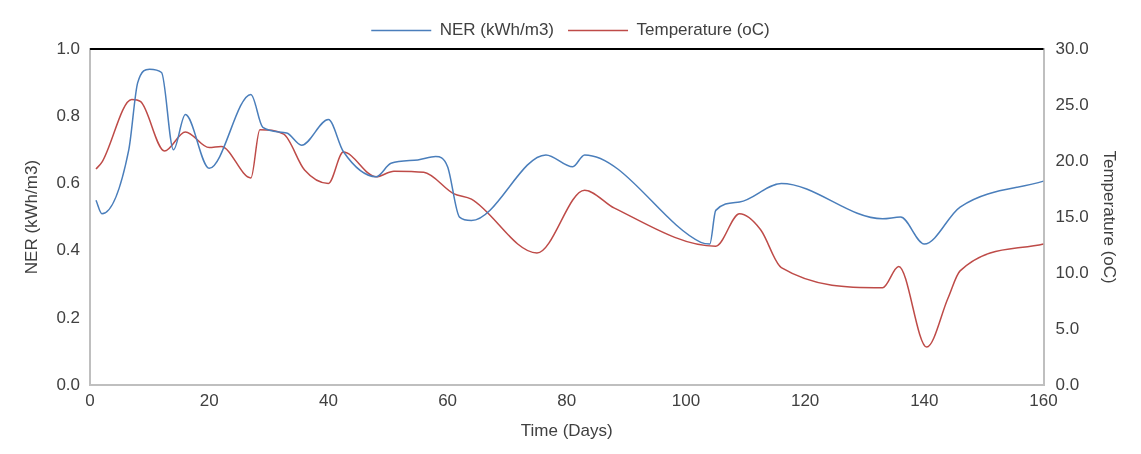  What do you see at coordinates (567, 401) in the screenshot?
I see `x-tick-label: 80` at bounding box center [567, 401].